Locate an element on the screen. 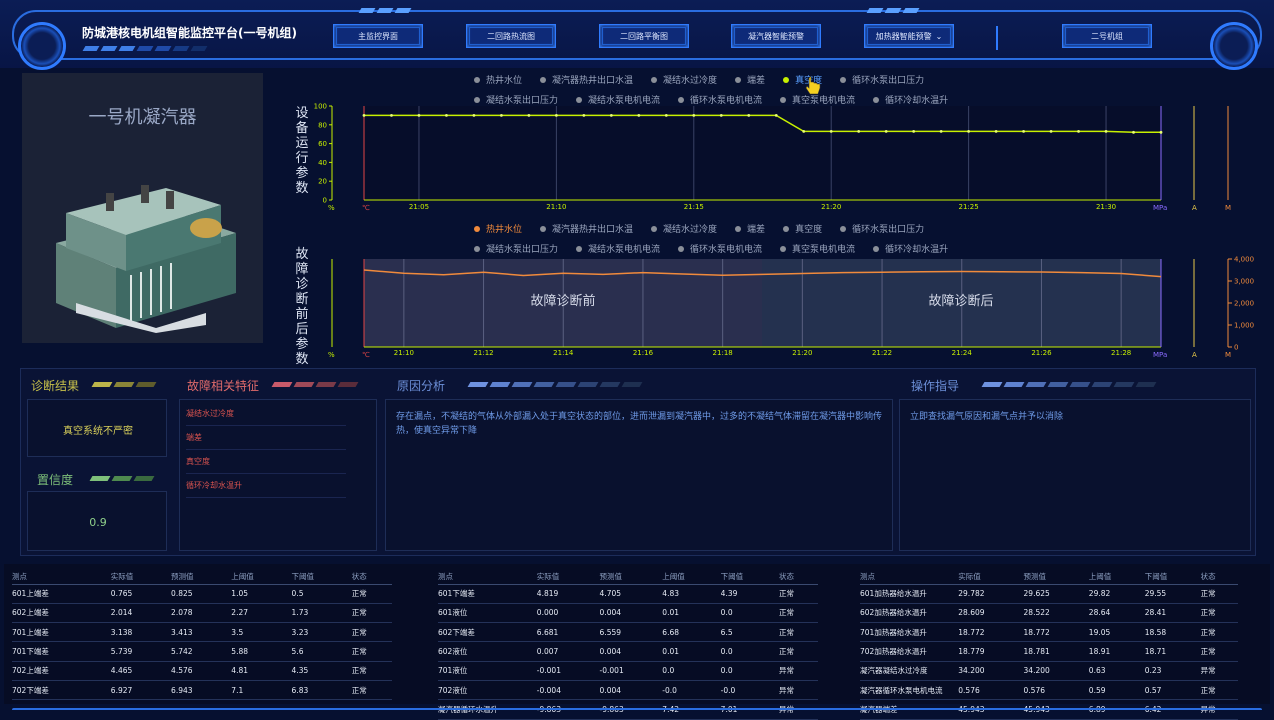 The height and width of the screenshot is (720, 1274). header-top-dashes is located at coordinates (385, 10).